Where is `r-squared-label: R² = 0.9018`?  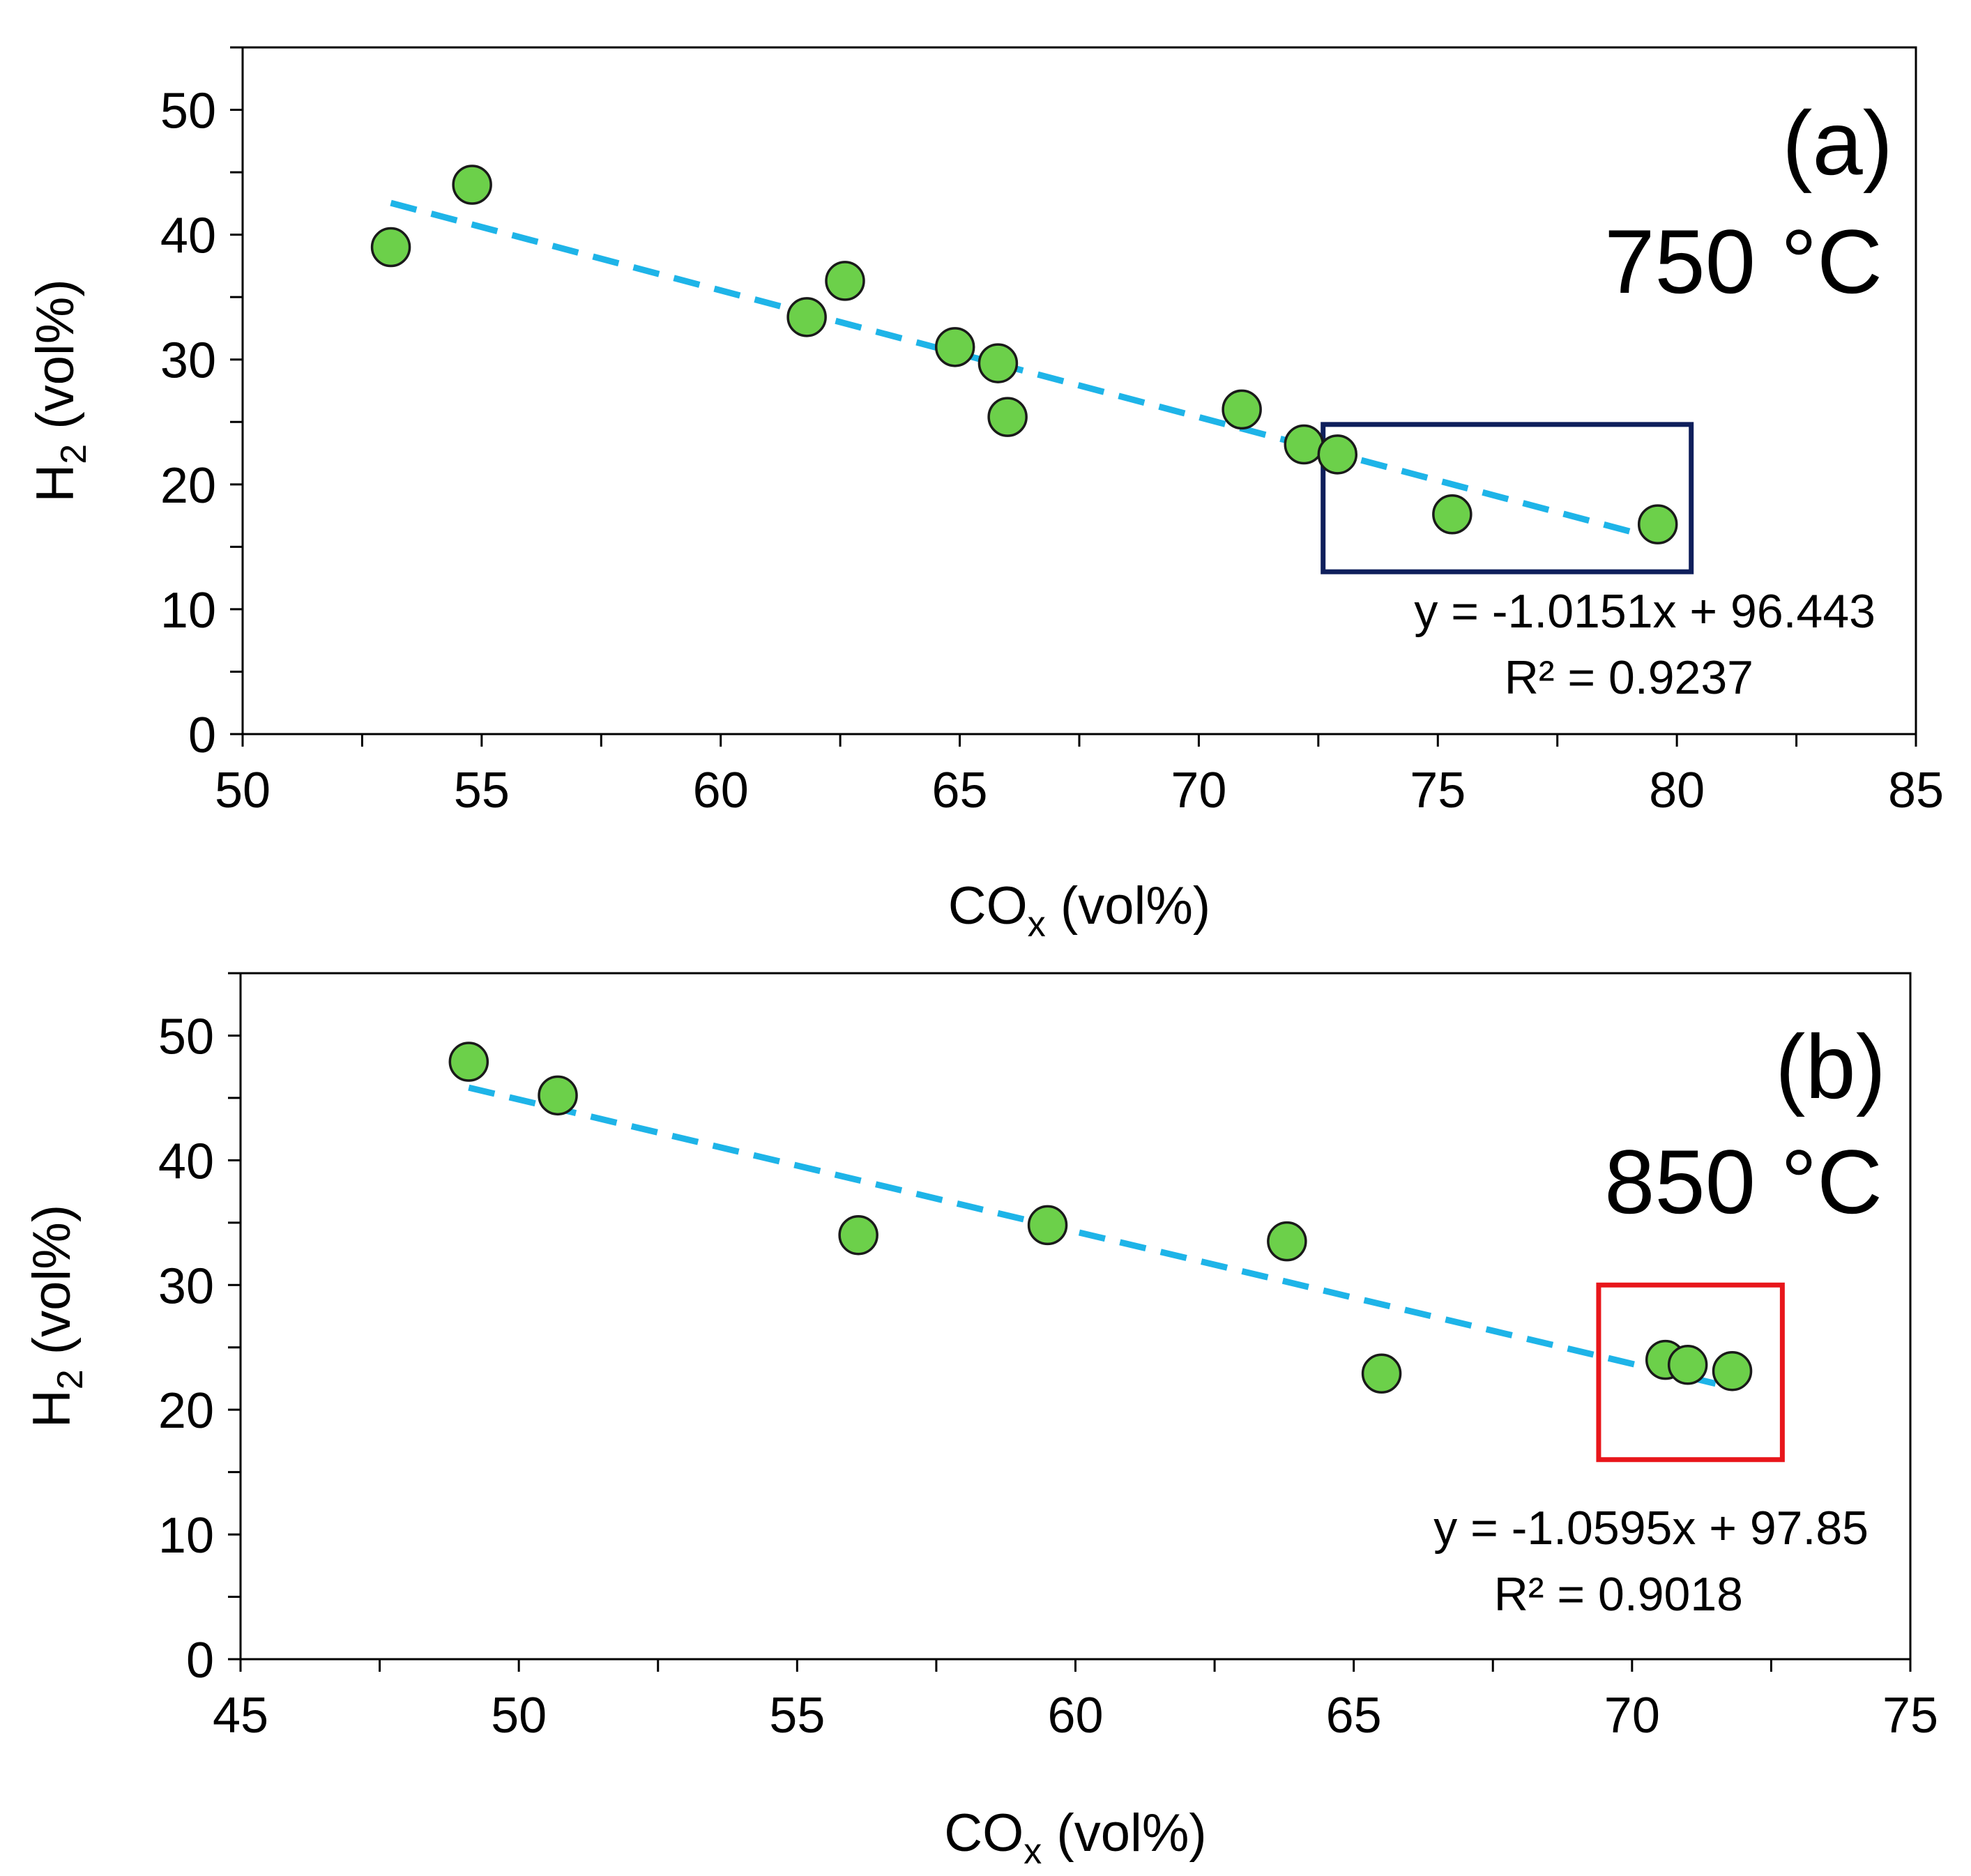 r-squared-label: R² = 0.9018 is located at coordinates (1618, 1595).